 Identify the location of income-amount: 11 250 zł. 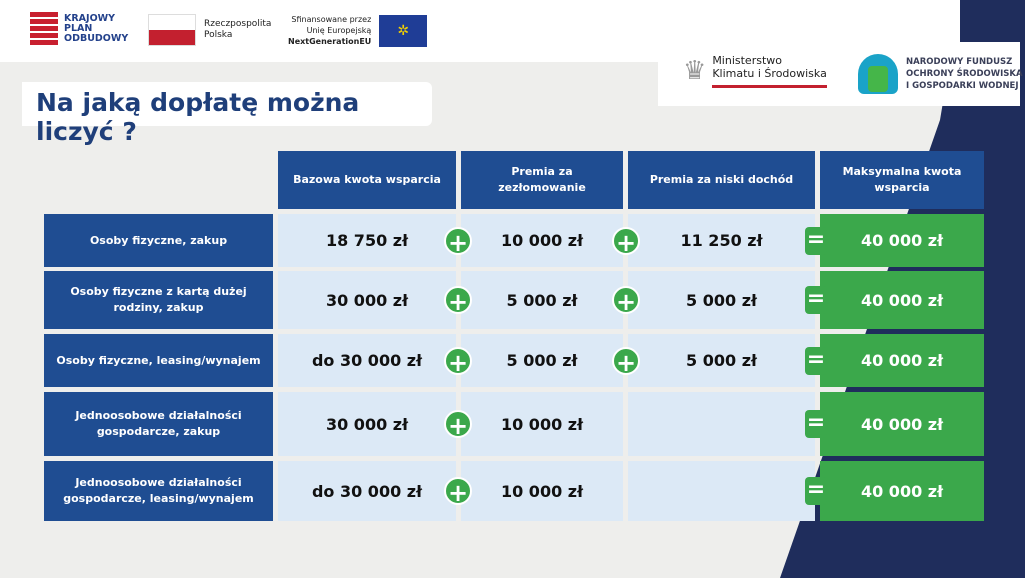
(721, 240).